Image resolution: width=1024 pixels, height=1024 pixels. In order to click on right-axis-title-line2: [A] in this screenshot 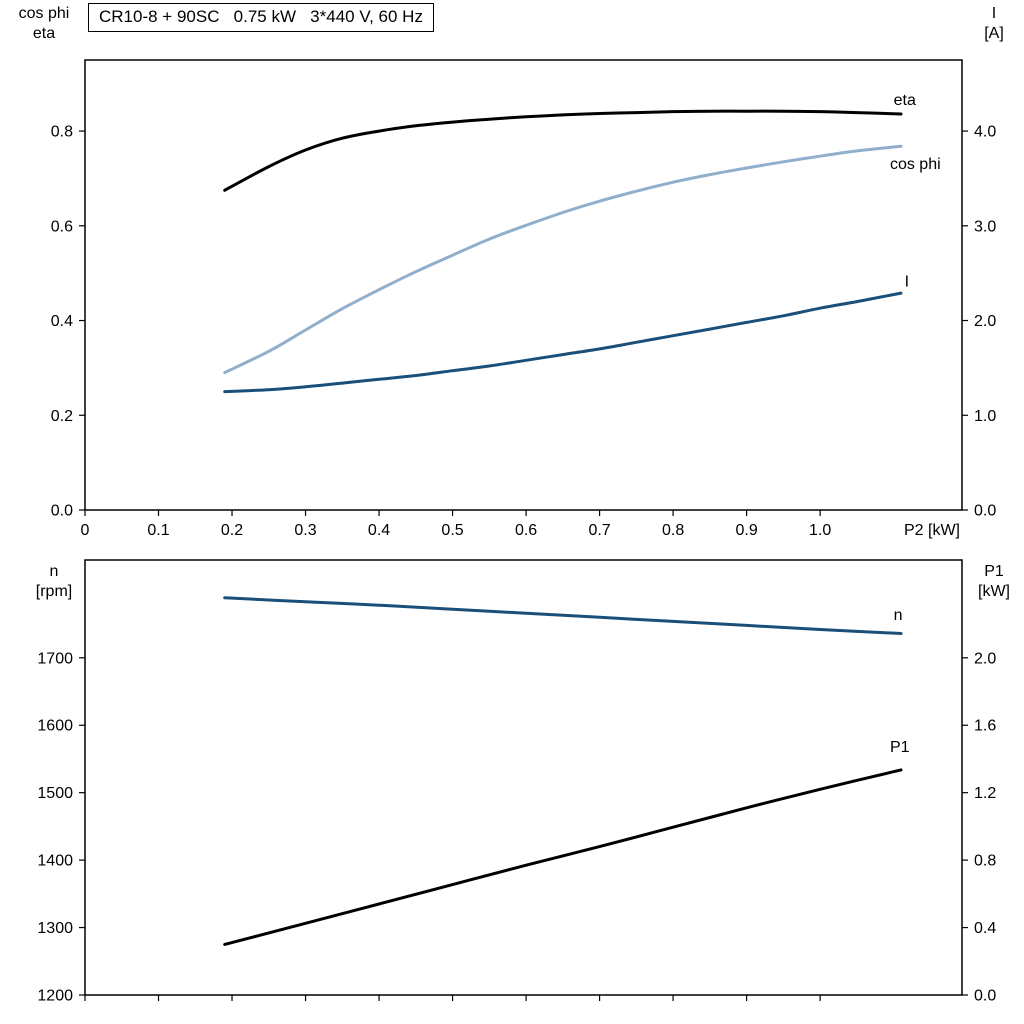, I will do `click(994, 33)`.